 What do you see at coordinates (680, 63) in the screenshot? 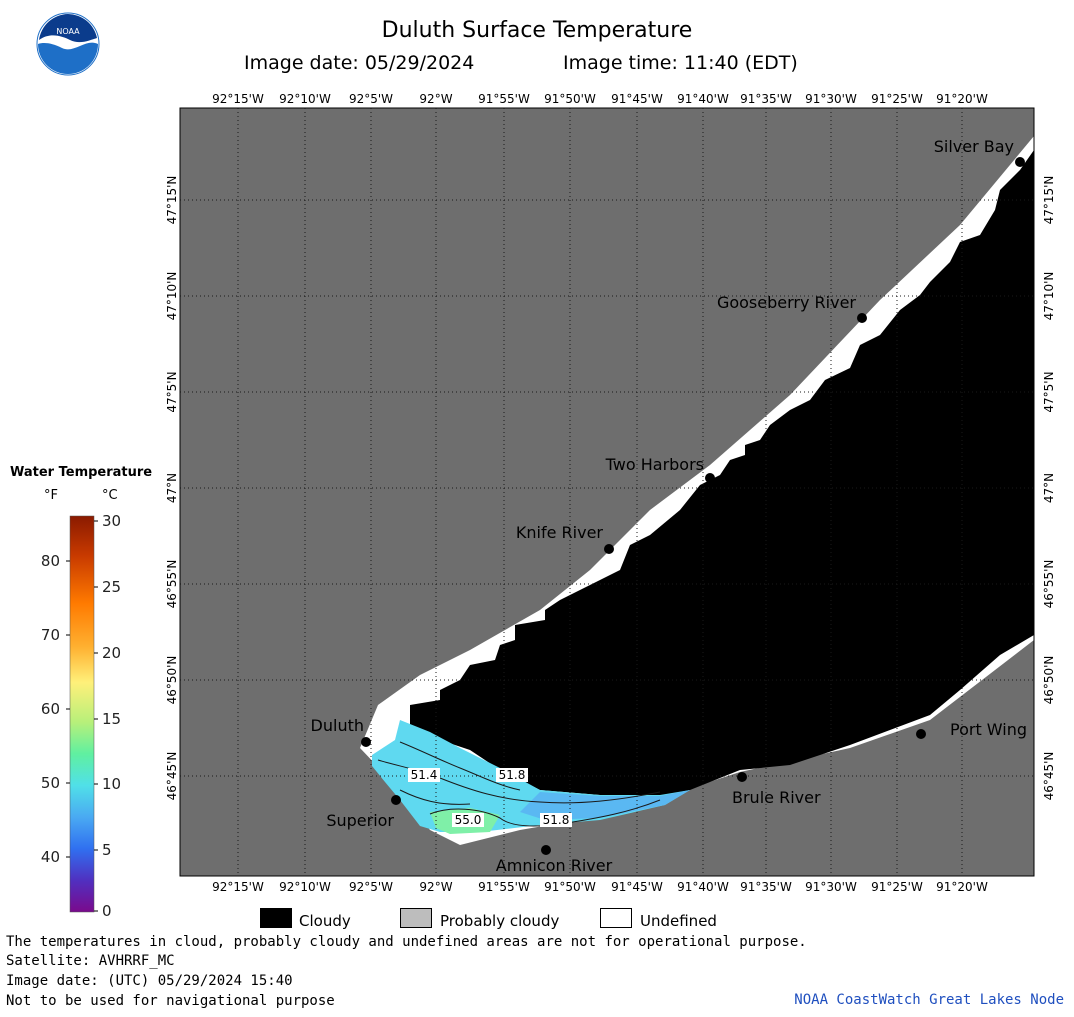
I see `image-time: Image time: 11:40 (EDT)` at bounding box center [680, 63].